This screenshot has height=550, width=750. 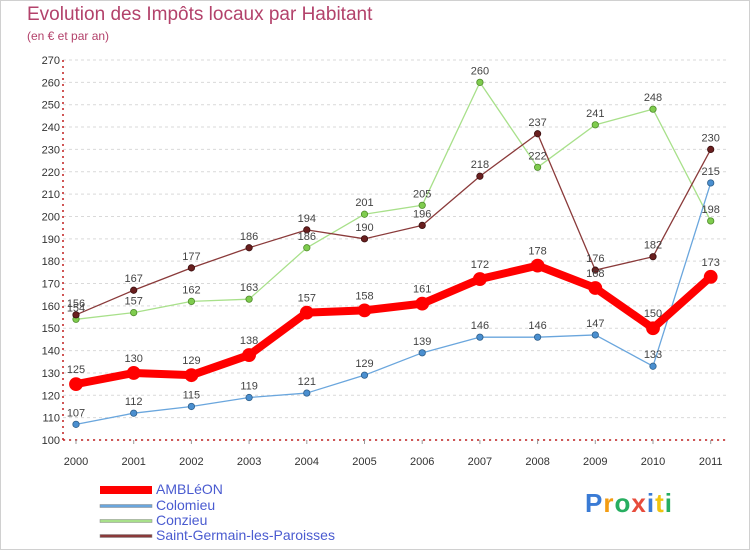 What do you see at coordinates (51, 396) in the screenshot?
I see `y-tick-label: 120` at bounding box center [51, 396].